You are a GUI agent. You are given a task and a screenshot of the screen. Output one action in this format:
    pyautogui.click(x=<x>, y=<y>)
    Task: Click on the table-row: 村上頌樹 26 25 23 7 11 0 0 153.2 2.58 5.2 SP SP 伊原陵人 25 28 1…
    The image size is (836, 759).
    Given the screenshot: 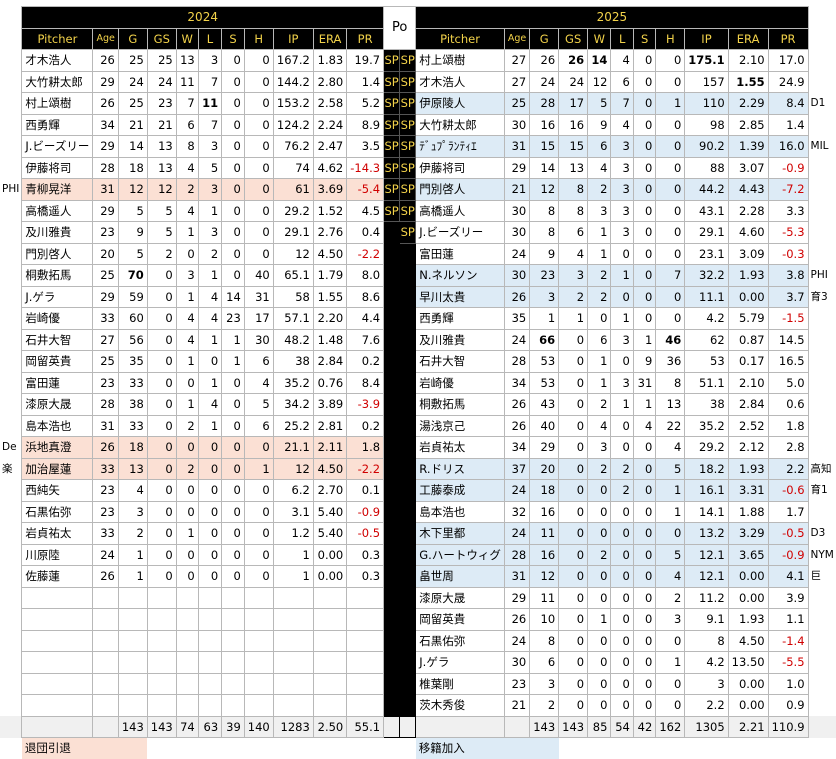 What is the action you would take?
    pyautogui.click(x=418, y=103)
    